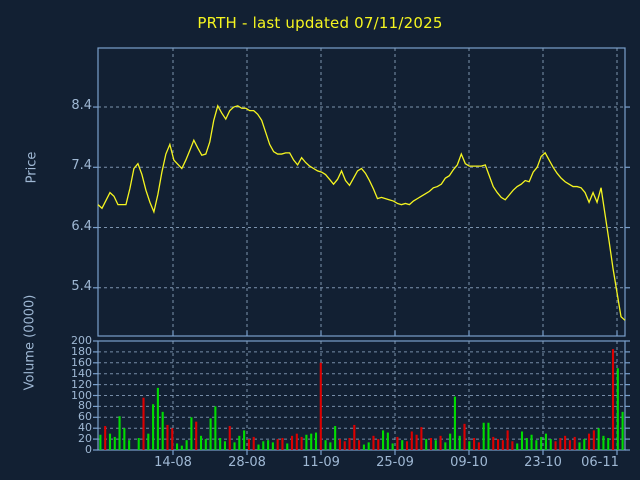 This screenshot has height=480, width=640. What do you see at coordinates (81, 384) in the screenshot?
I see `volume-y-tick-label: 120` at bounding box center [81, 384].